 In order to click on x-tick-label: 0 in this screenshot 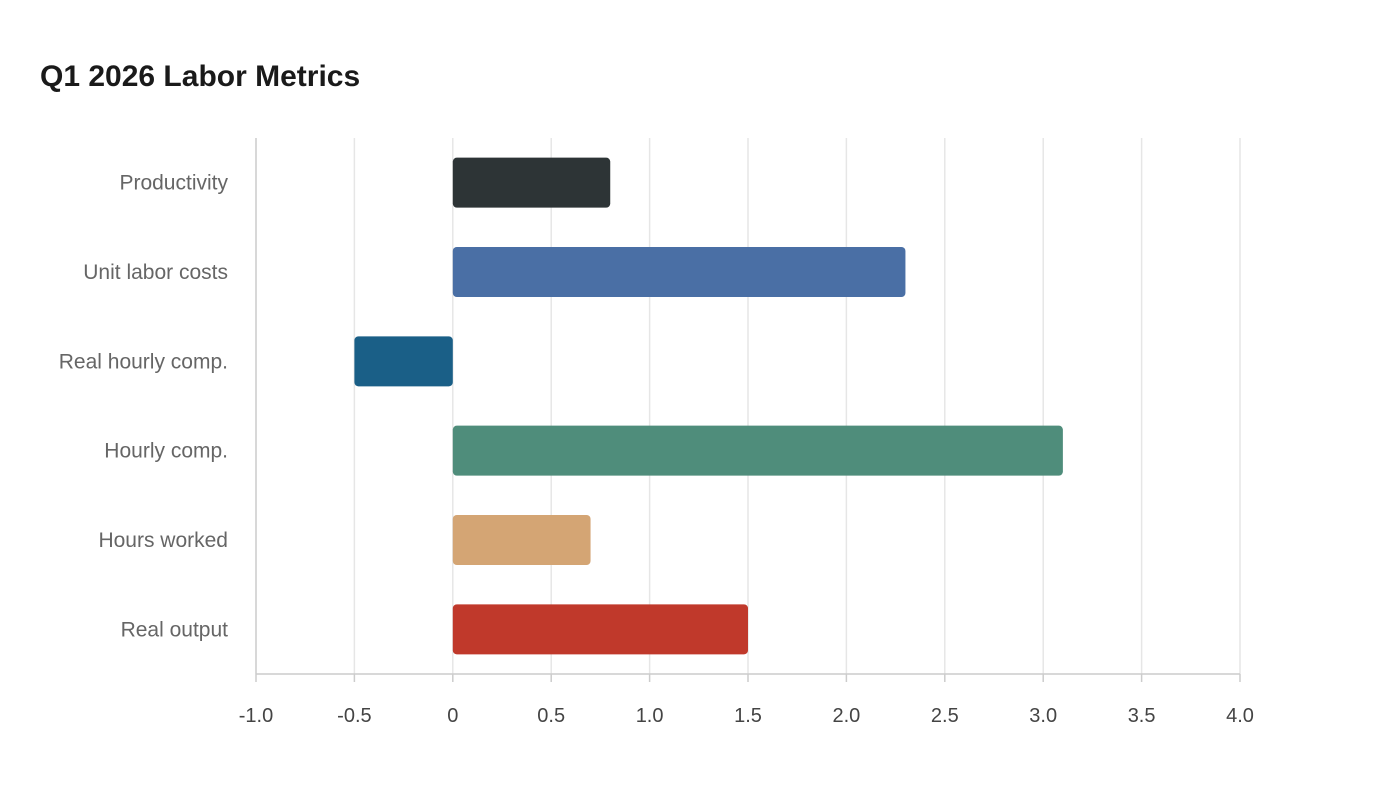, I will do `click(452, 716)`.